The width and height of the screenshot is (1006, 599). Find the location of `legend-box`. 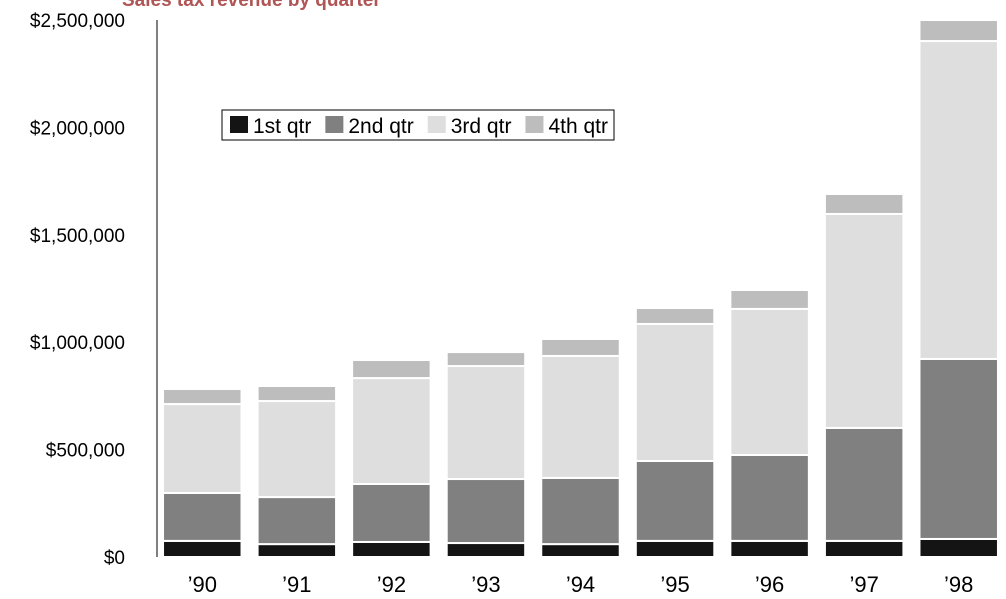

legend-box is located at coordinates (418, 125).